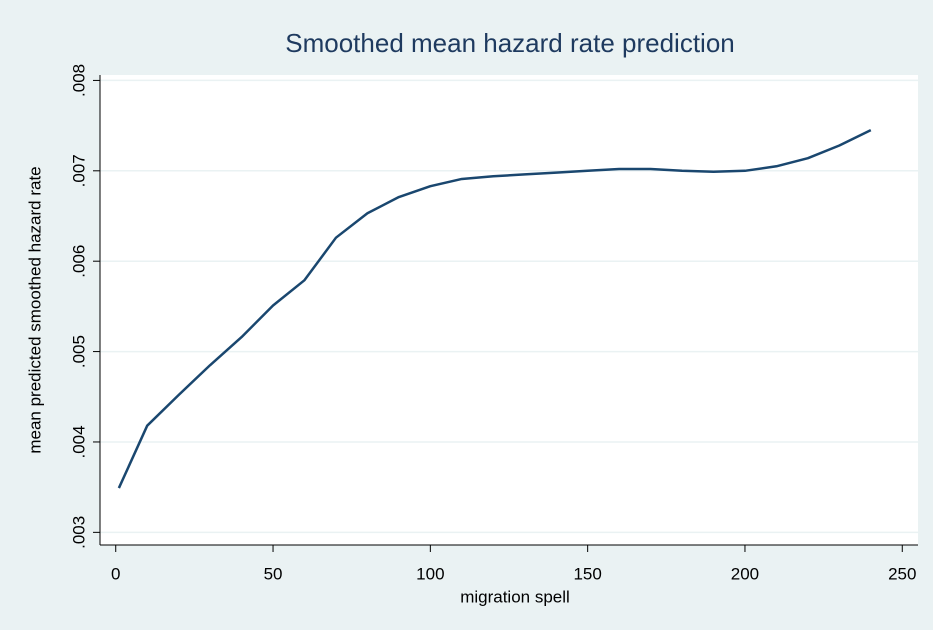 The width and height of the screenshot is (933, 630). Describe the element at coordinates (78, 80) in the screenshot. I see `y-tick-label: .008` at that location.